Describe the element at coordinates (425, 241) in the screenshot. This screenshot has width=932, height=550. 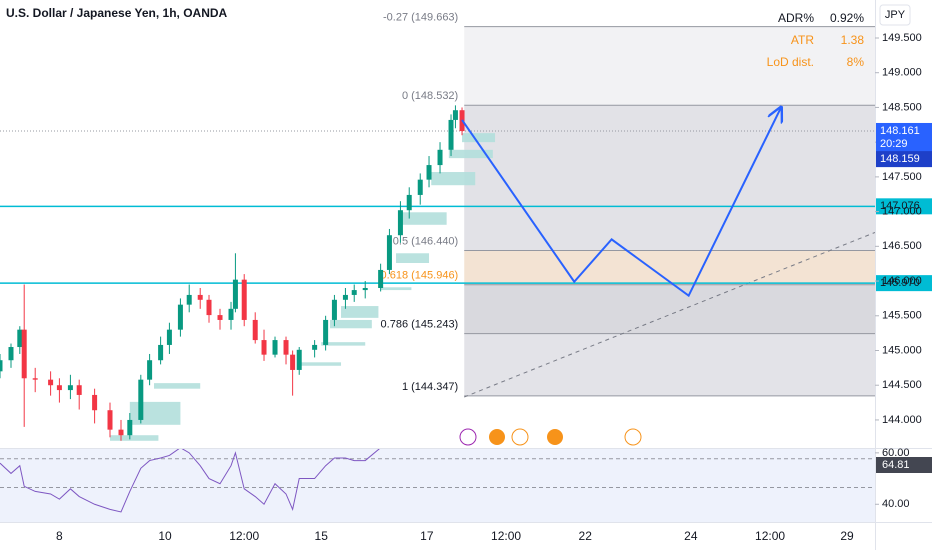
I see `fib-label: 0.5 (146.440)` at that location.